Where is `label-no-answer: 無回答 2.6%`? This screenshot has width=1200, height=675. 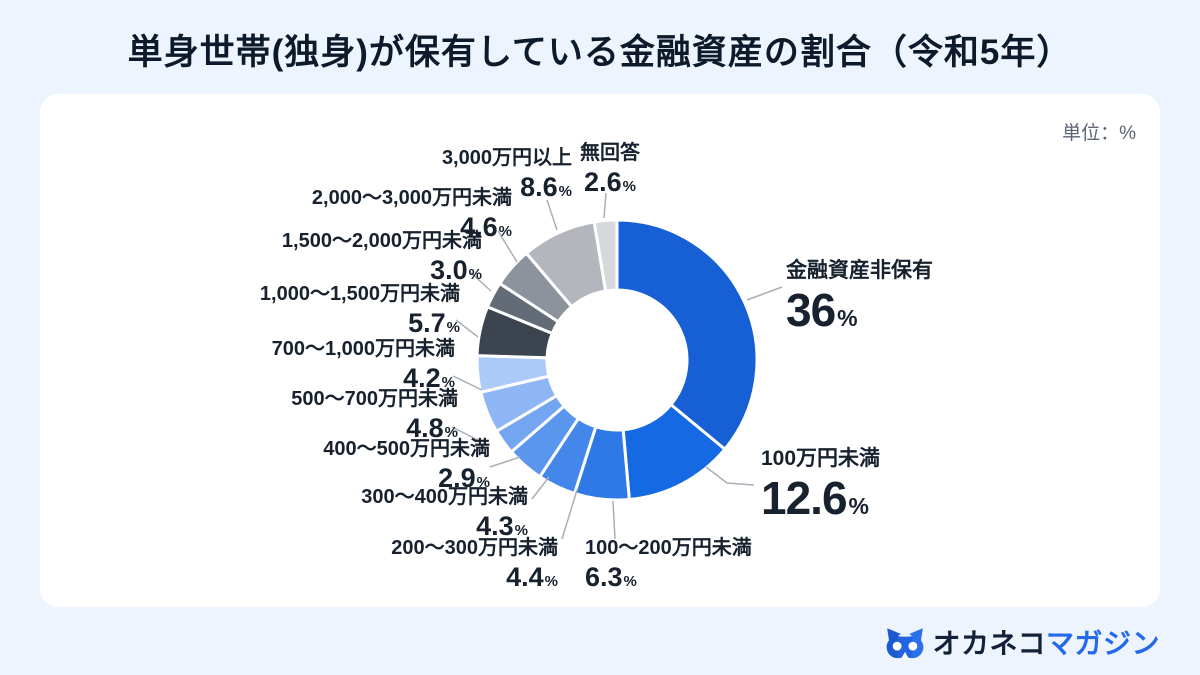 label-no-answer: 無回答 2.6% is located at coordinates (610, 169).